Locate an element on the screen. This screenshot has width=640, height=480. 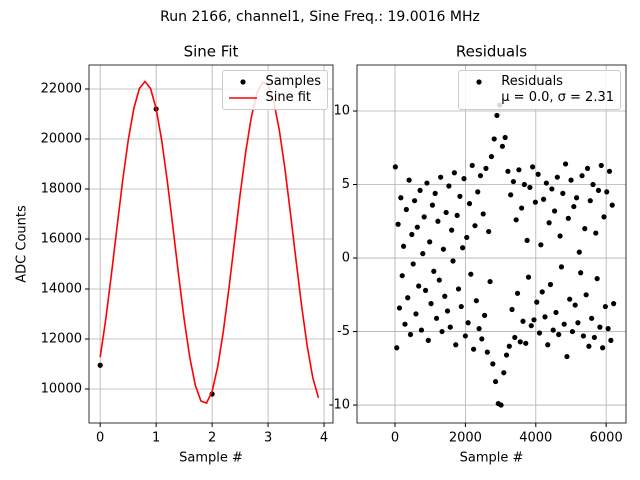
x-tick-label: 4 is located at coordinates (324, 438).